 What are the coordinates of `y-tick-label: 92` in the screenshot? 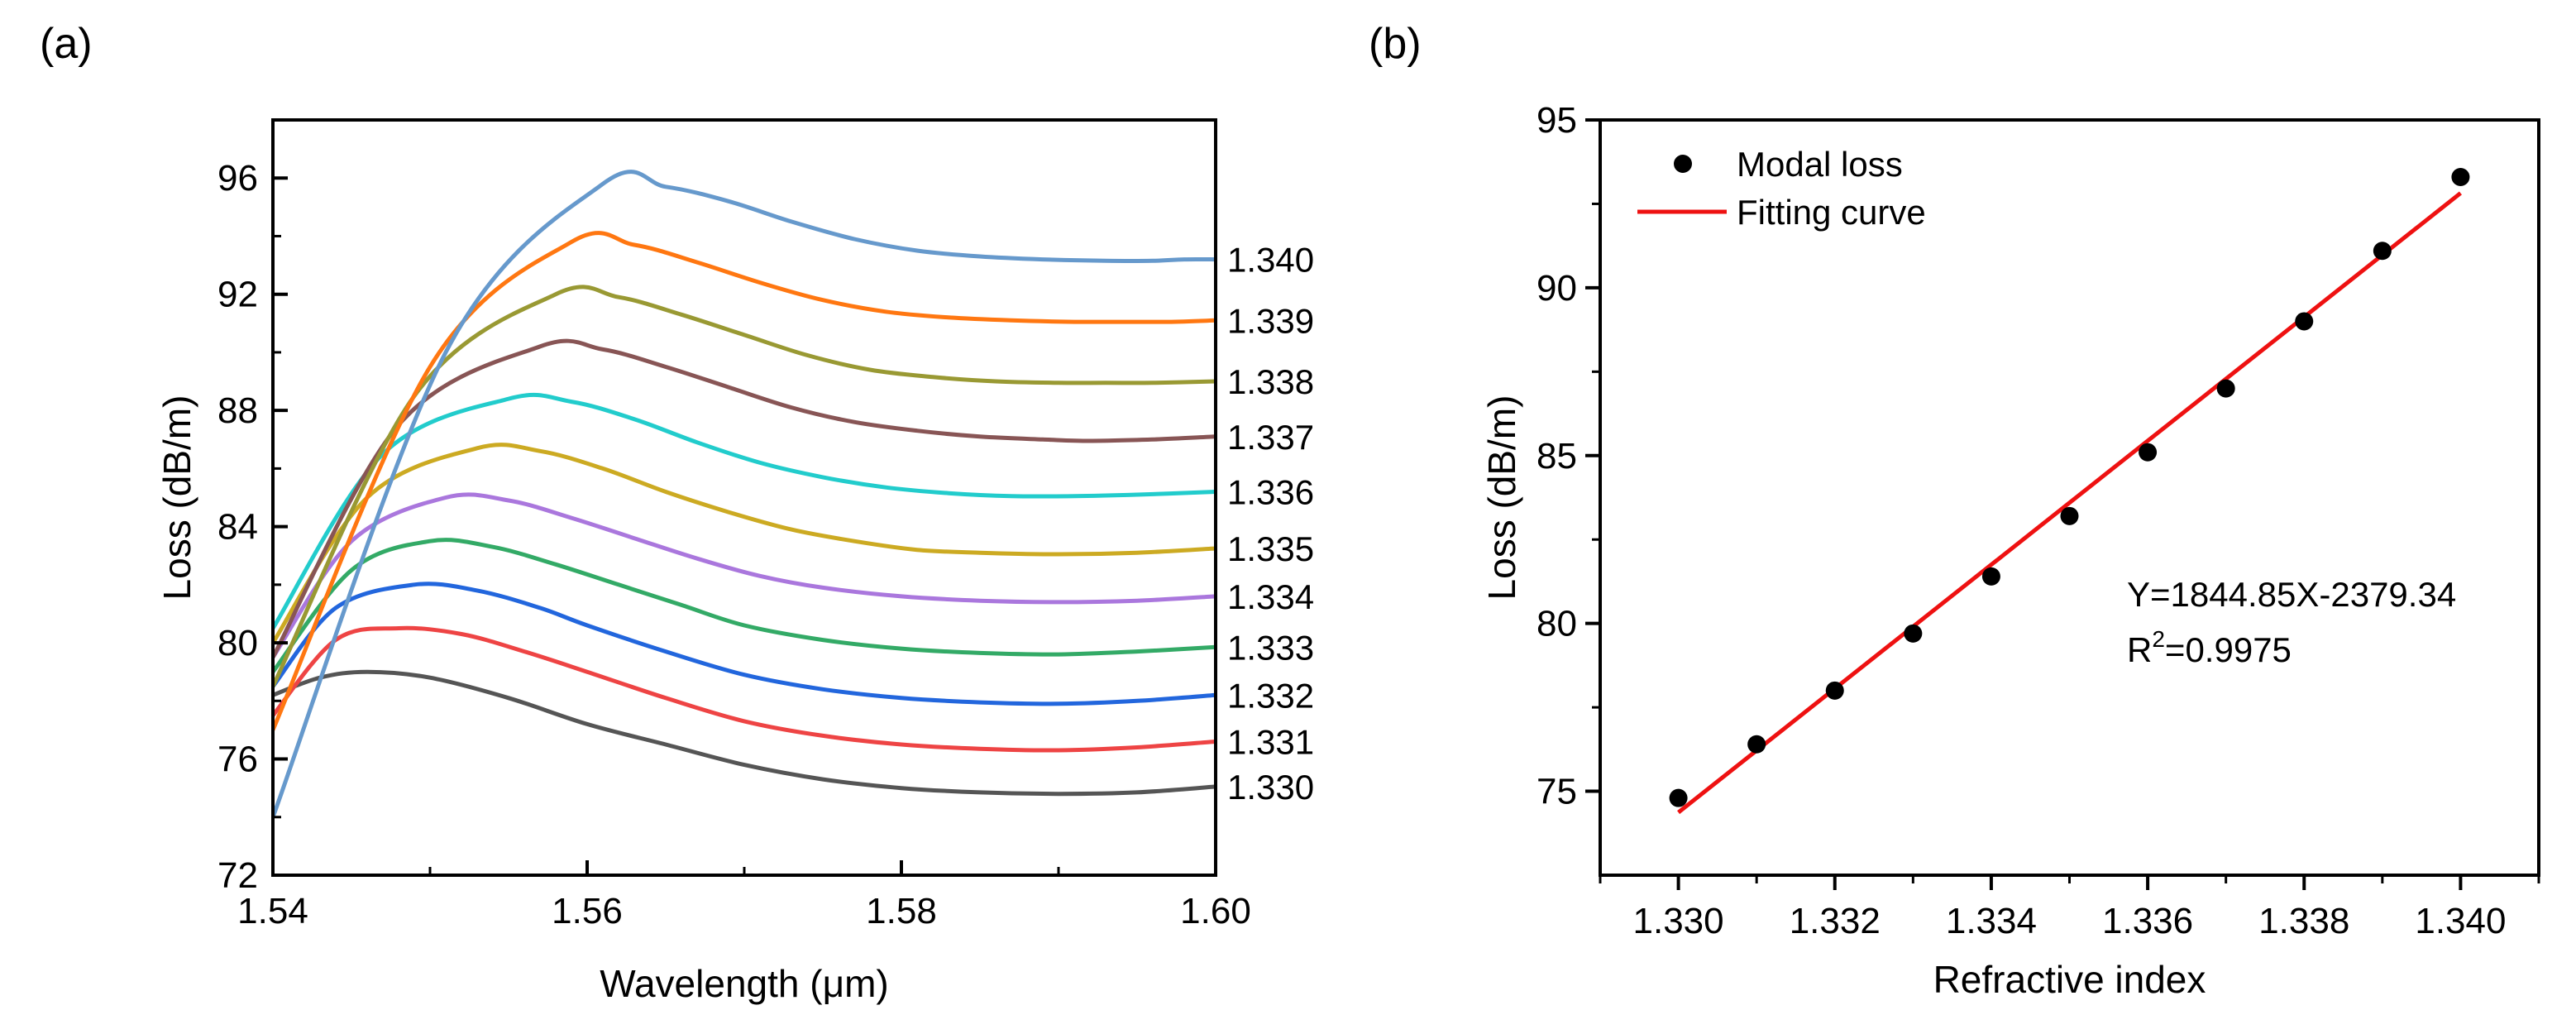 It's located at (237, 295).